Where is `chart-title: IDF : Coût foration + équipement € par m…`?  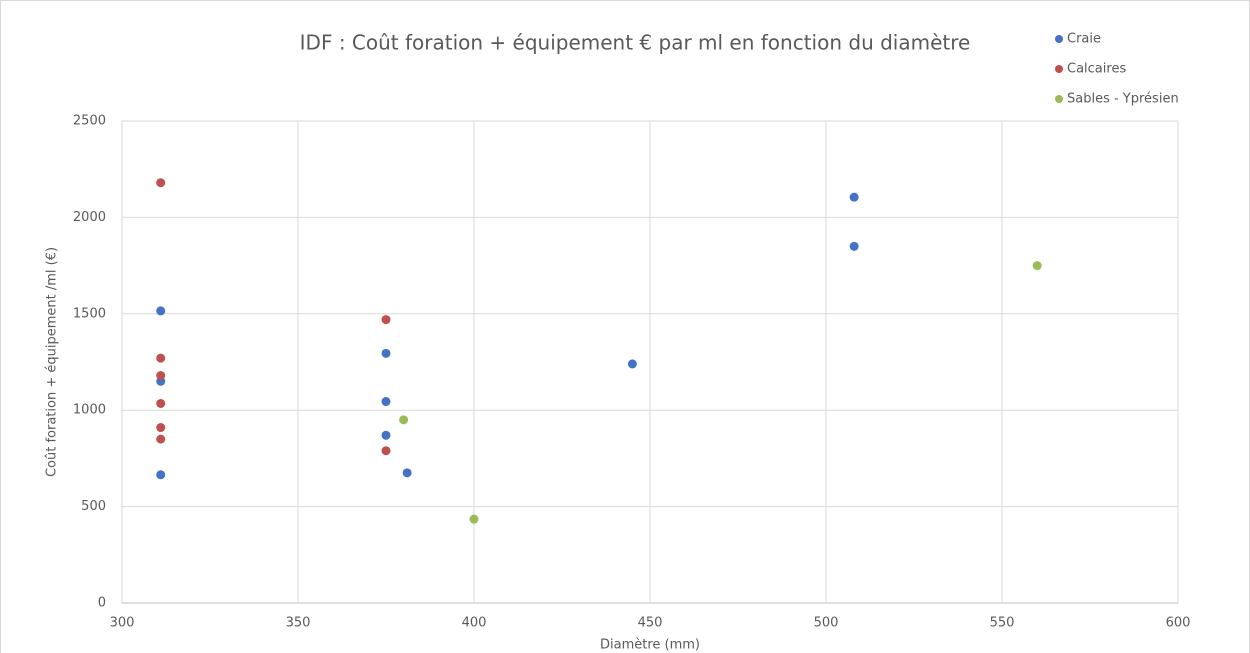
chart-title: IDF : Coût foration + équipement € par m… is located at coordinates (635, 43).